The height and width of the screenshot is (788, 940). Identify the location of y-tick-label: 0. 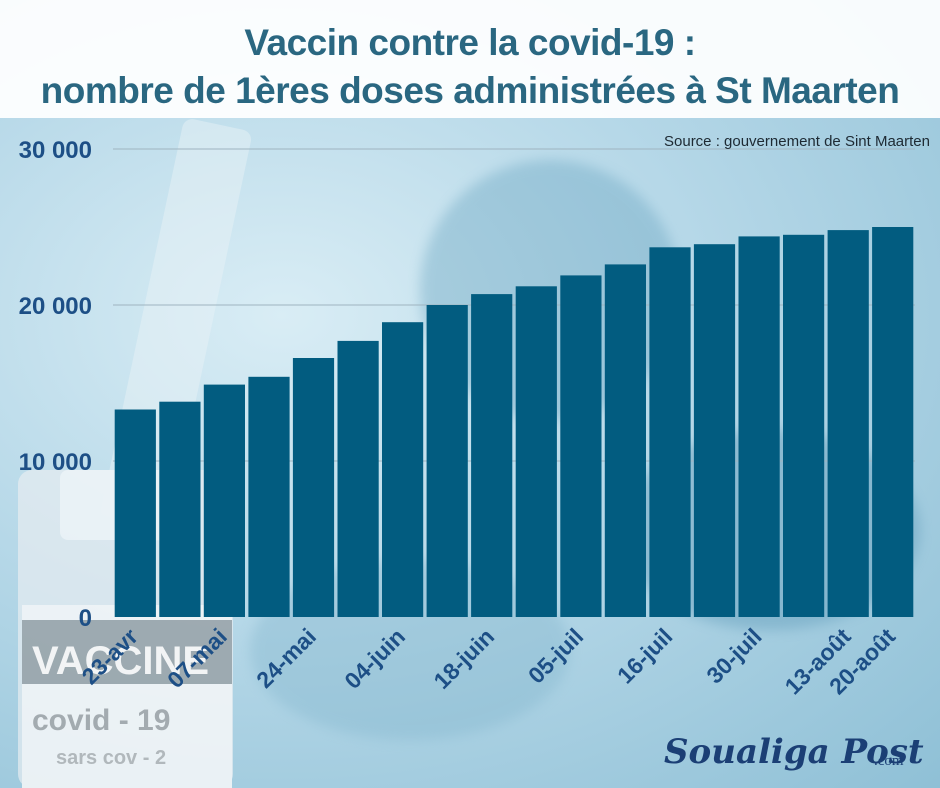
(85, 618).